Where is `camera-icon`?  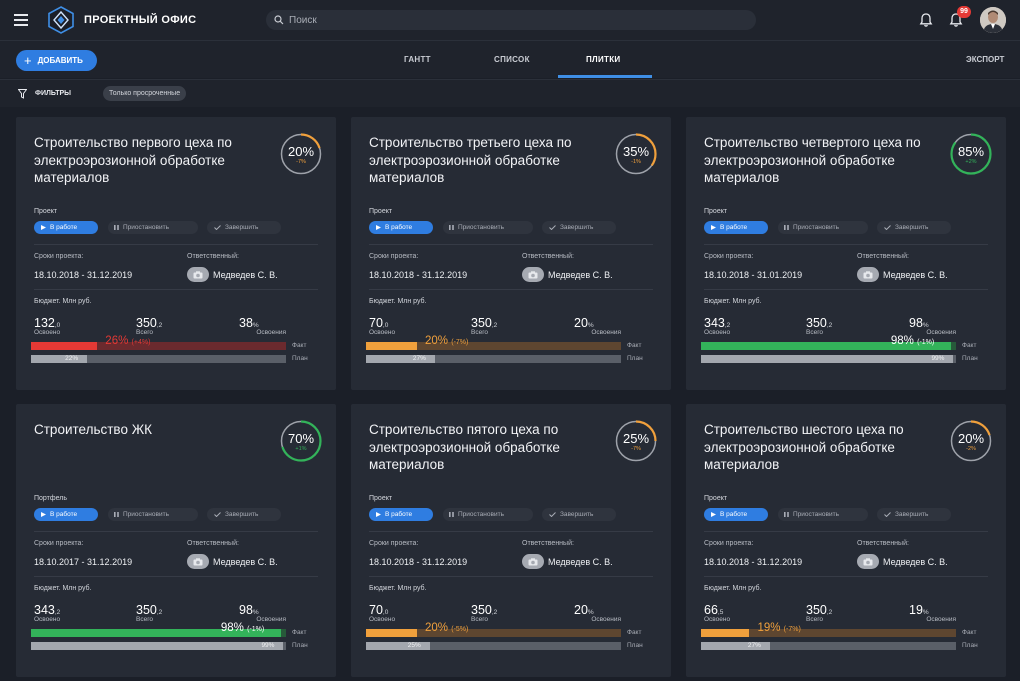 camera-icon is located at coordinates (533, 274).